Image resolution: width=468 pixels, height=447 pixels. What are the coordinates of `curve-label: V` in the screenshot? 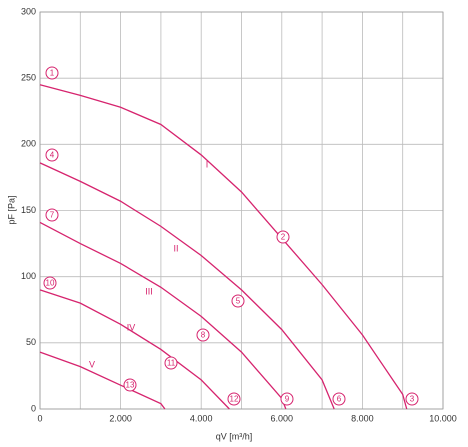 It's located at (92, 364).